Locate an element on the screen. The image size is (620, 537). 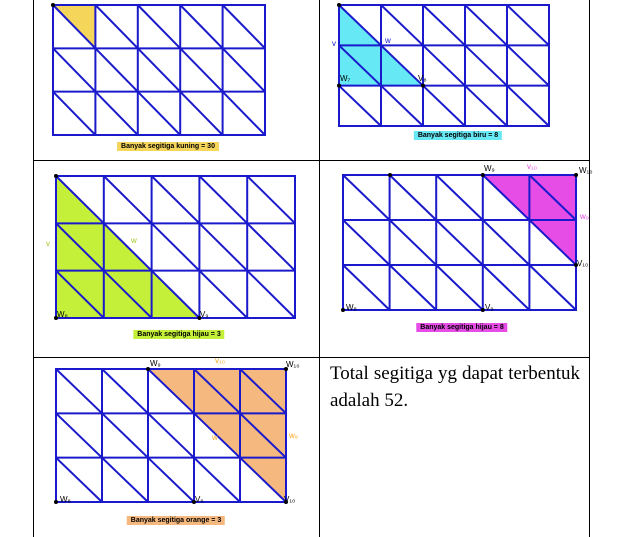
g-kuning-outline is located at coordinates (159, 70).